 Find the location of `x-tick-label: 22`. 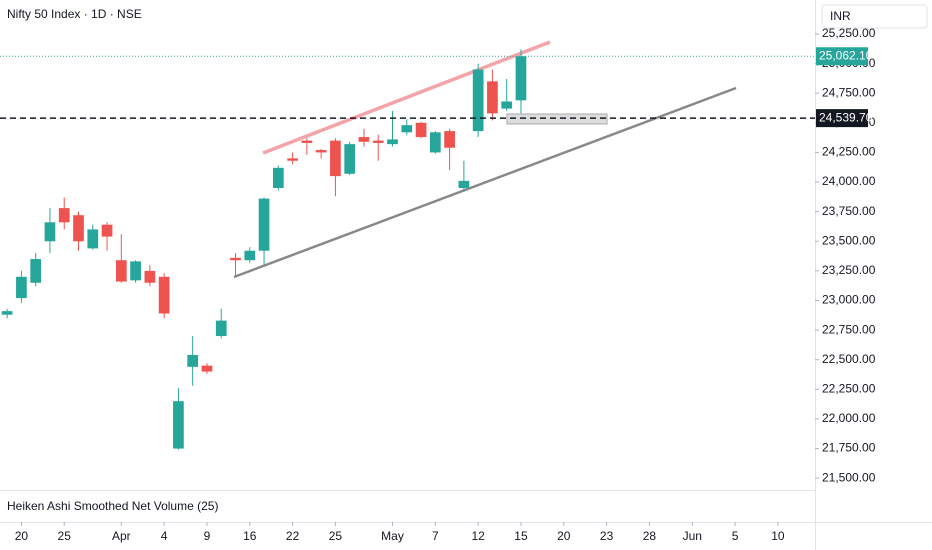

x-tick-label: 22 is located at coordinates (293, 536).